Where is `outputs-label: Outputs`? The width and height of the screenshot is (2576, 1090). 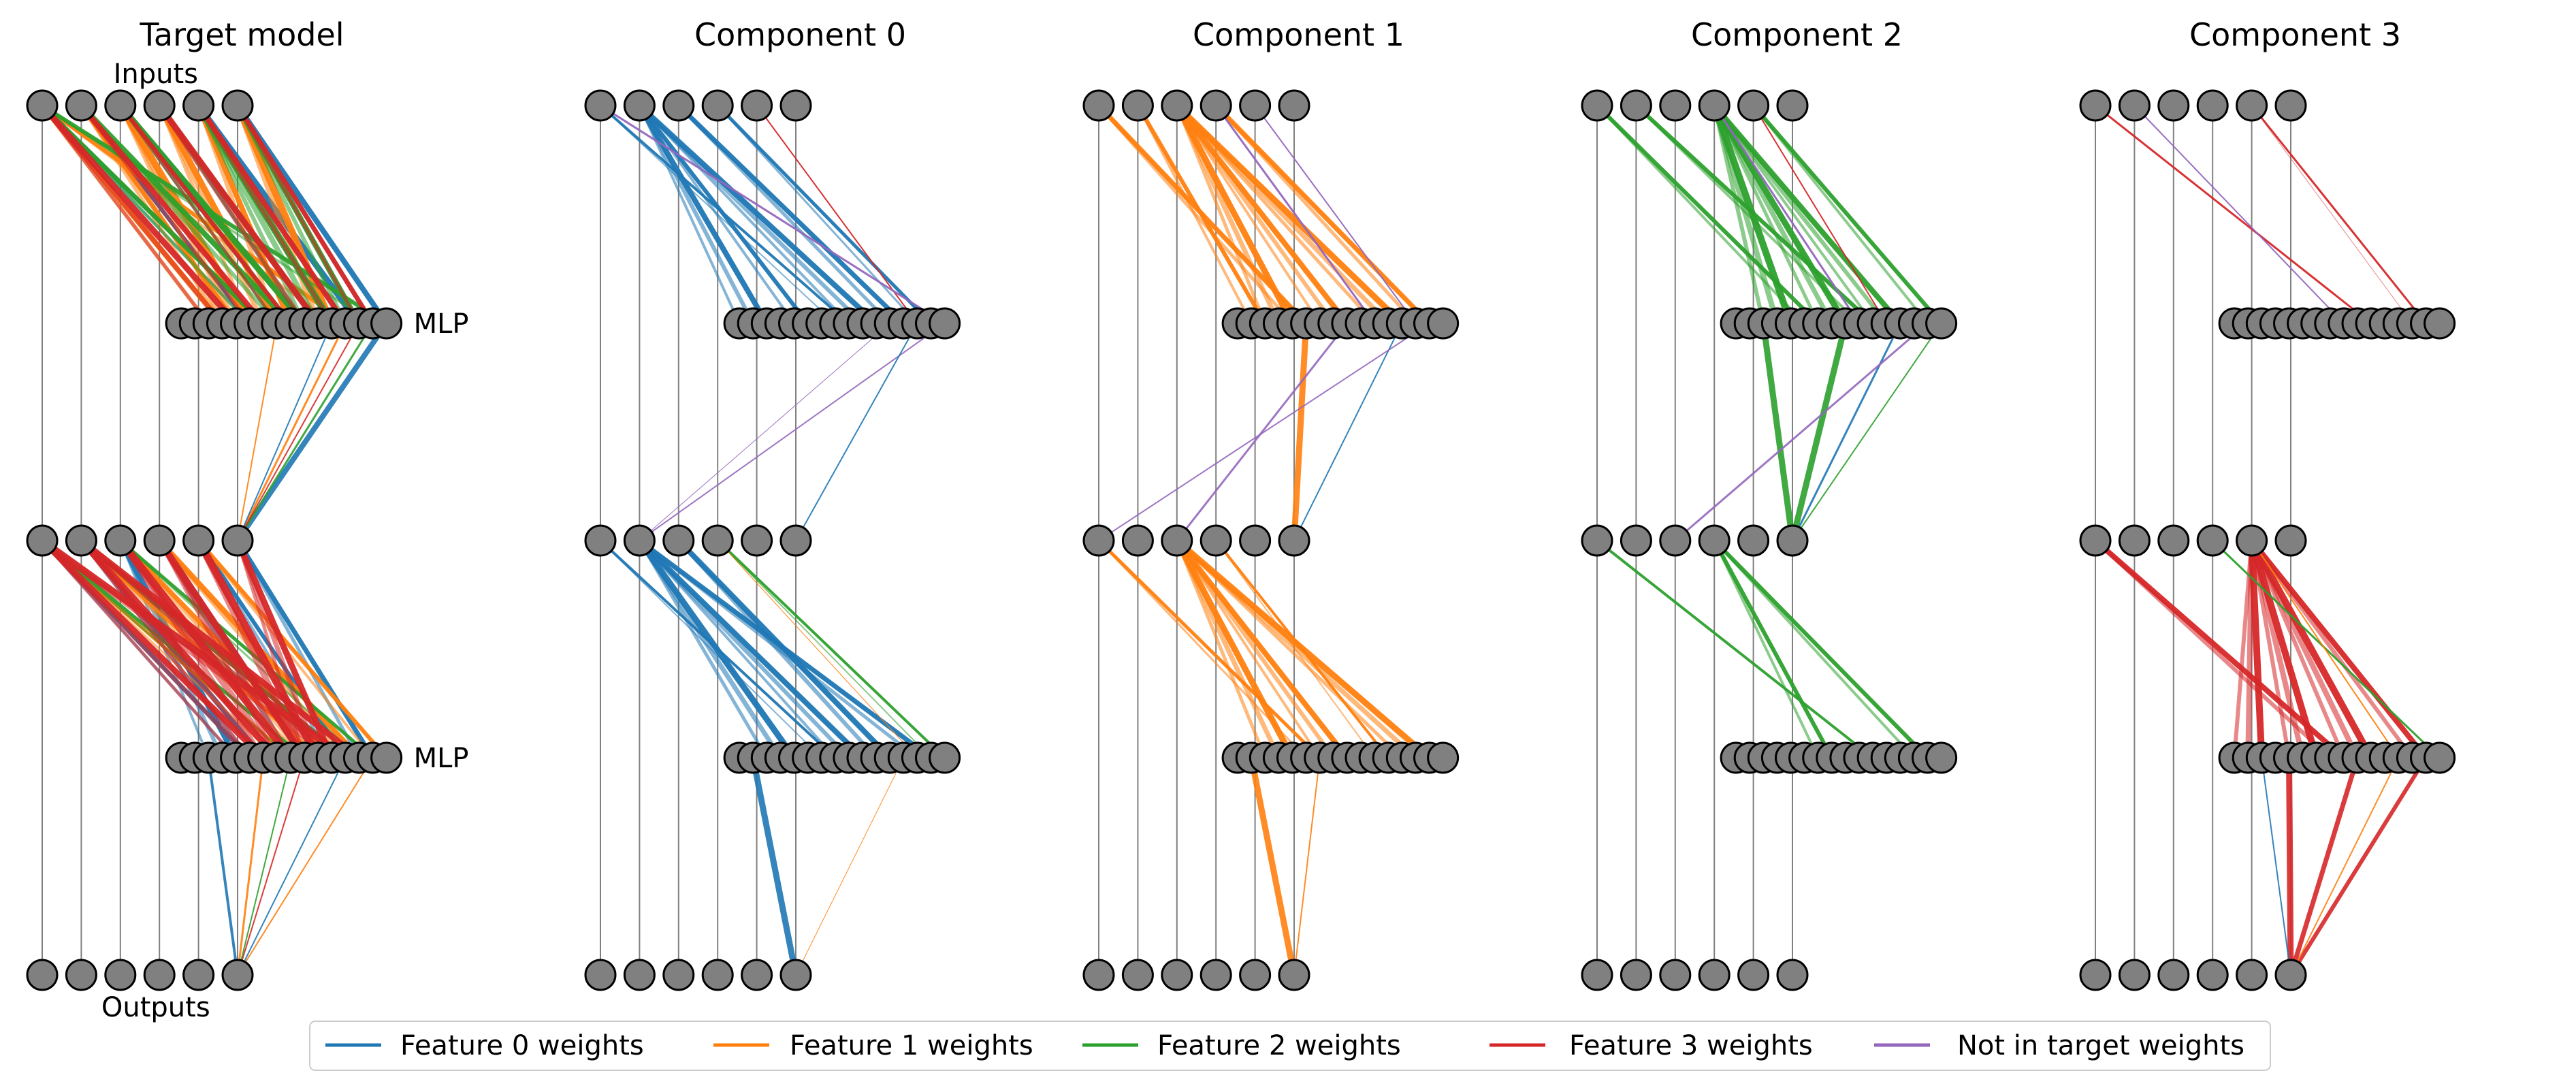
outputs-label: Outputs is located at coordinates (156, 1008).